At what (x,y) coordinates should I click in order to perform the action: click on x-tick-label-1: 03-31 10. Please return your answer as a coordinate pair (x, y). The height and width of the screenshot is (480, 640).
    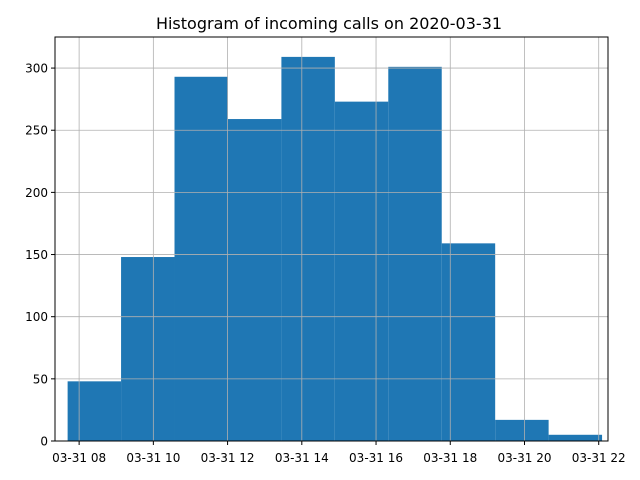
    Looking at the image, I should click on (153, 458).